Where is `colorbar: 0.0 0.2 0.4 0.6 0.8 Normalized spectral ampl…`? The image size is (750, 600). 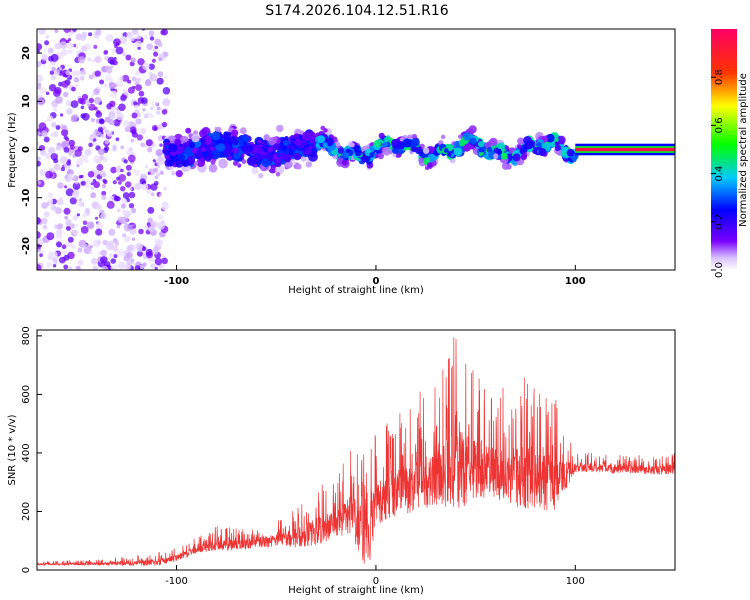 colorbar: 0.0 0.2 0.4 0.6 0.8 Normalized spectral ampl… is located at coordinates (730, 153).